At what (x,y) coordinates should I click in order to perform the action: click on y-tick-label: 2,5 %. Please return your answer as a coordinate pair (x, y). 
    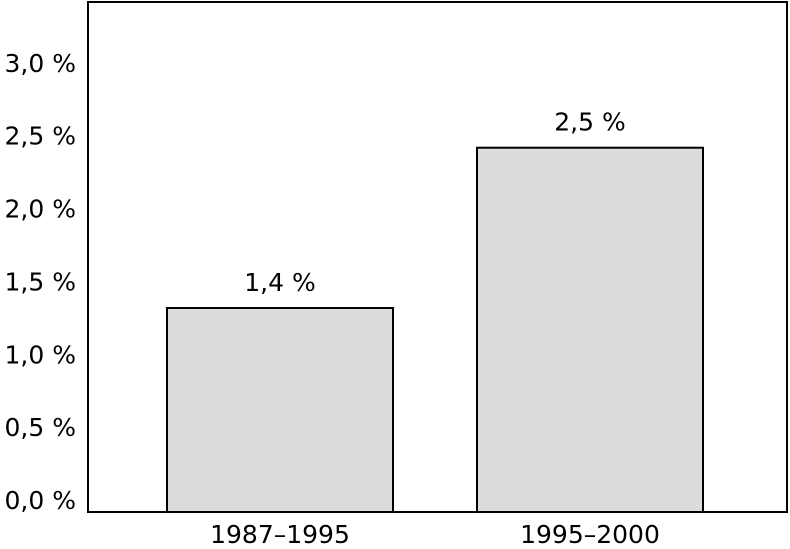
    Looking at the image, I should click on (40, 136).